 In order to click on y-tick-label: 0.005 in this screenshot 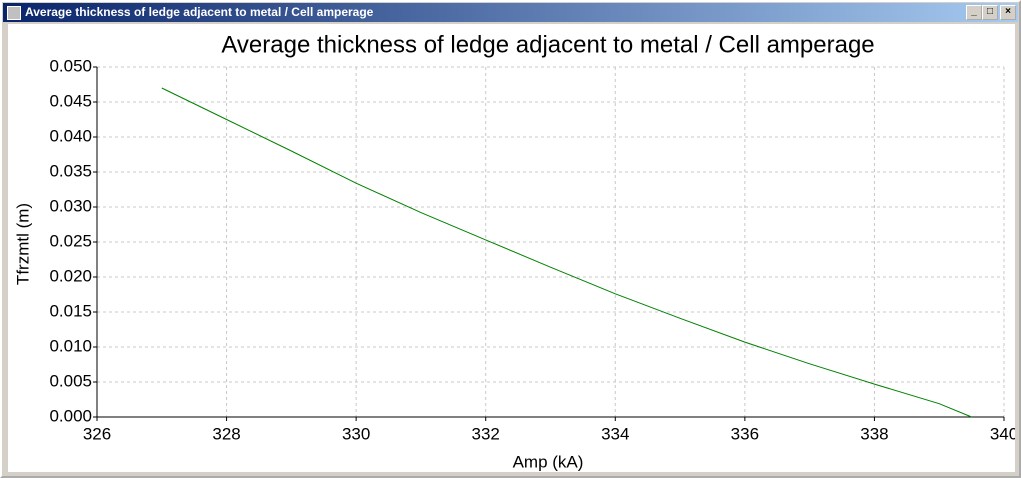, I will do `click(70, 380)`.